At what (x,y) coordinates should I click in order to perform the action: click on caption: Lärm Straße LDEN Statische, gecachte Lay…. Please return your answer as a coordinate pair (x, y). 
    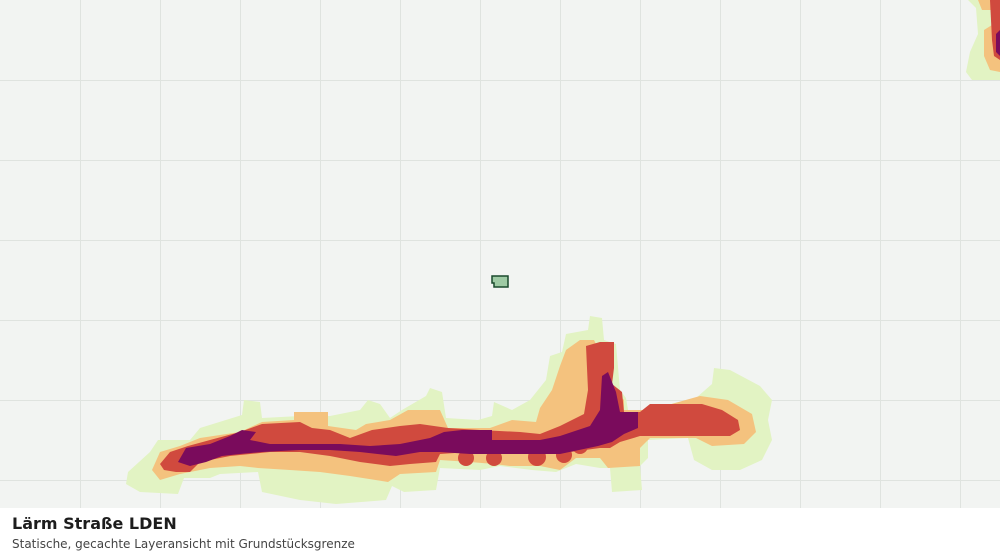
    Looking at the image, I should click on (500, 534).